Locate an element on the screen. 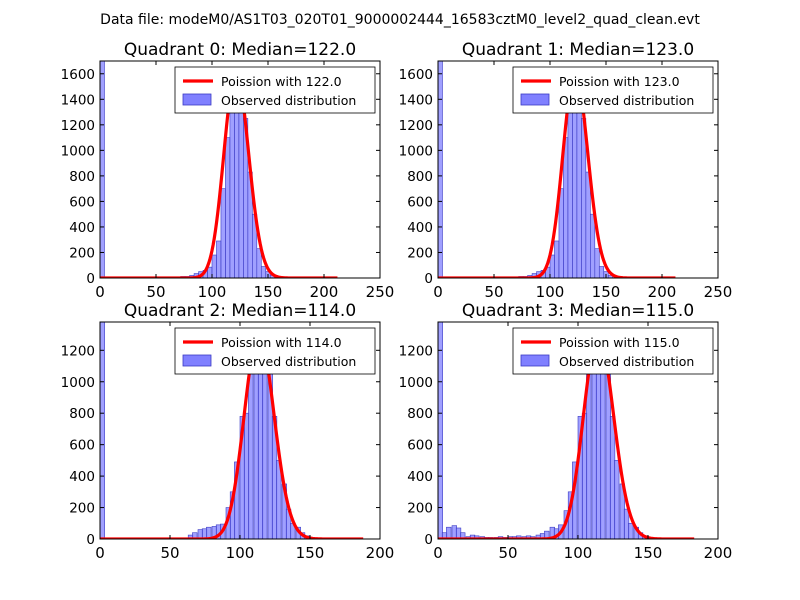 The height and width of the screenshot is (600, 800). x-tick-label: 250 is located at coordinates (380, 292).